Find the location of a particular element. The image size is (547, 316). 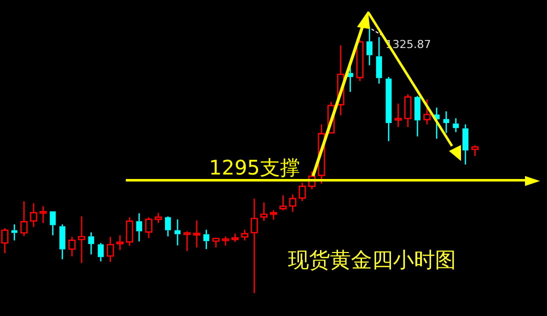

text: 现货黄金四小时图 is located at coordinates (372, 260).